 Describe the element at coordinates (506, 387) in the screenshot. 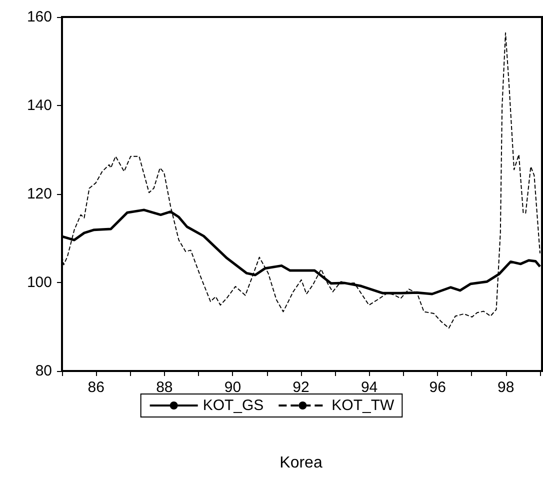

I see `x-tick-label: 98` at that location.